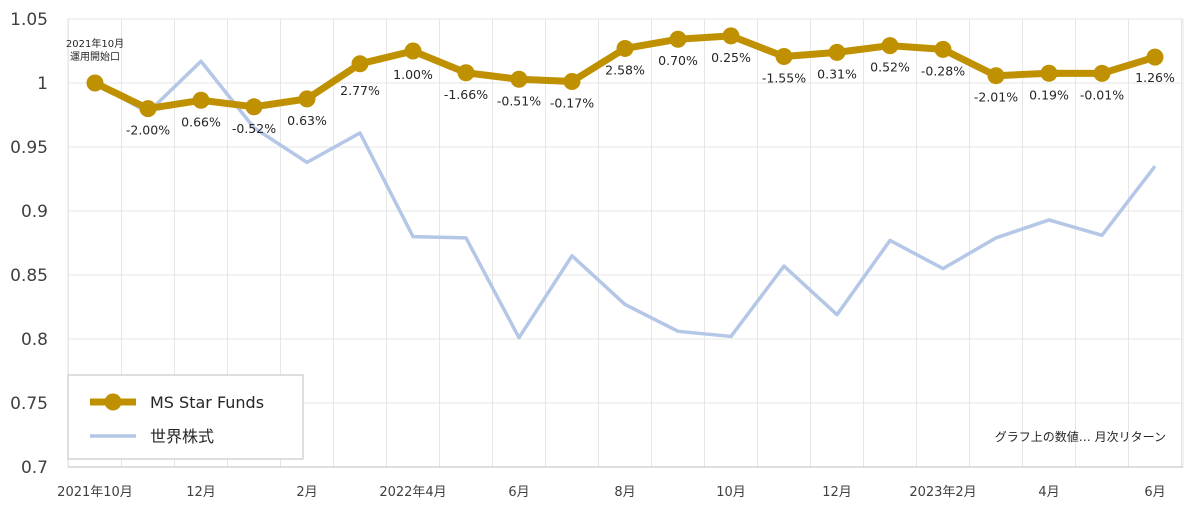 This screenshot has height=517, width=1200. Describe the element at coordinates (572, 102) in the screenshot. I see `data-label: -0.17%` at that location.